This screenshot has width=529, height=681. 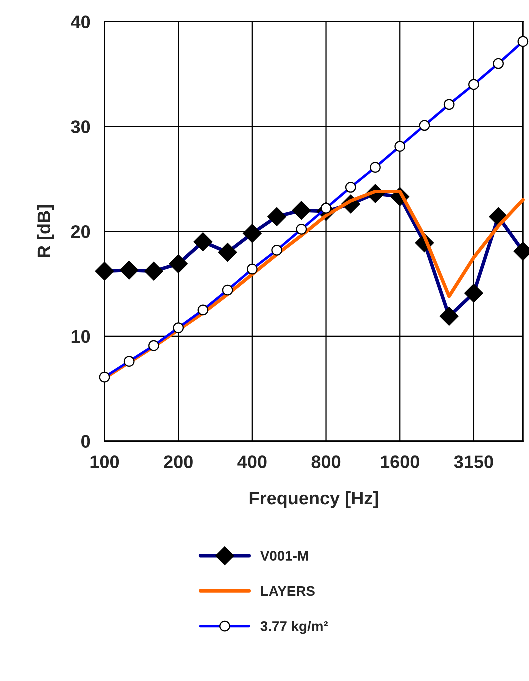 I want to click on x-axis-title: Frequency [Hz], so click(x=314, y=499).